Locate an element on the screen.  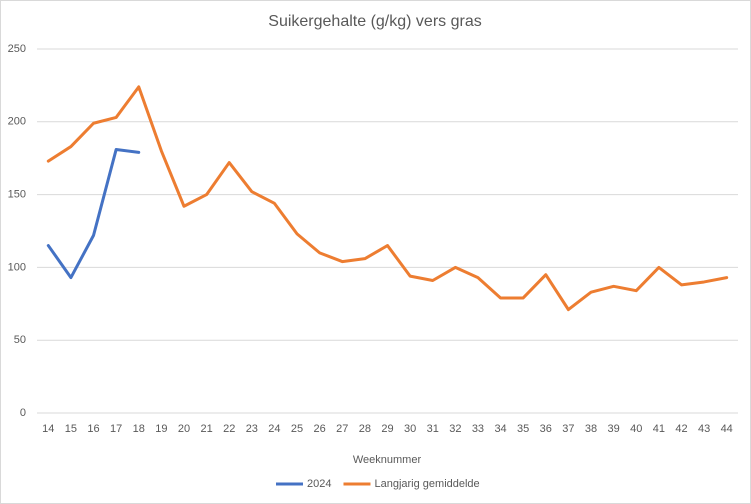
x-tick-label: 25 is located at coordinates (297, 429).